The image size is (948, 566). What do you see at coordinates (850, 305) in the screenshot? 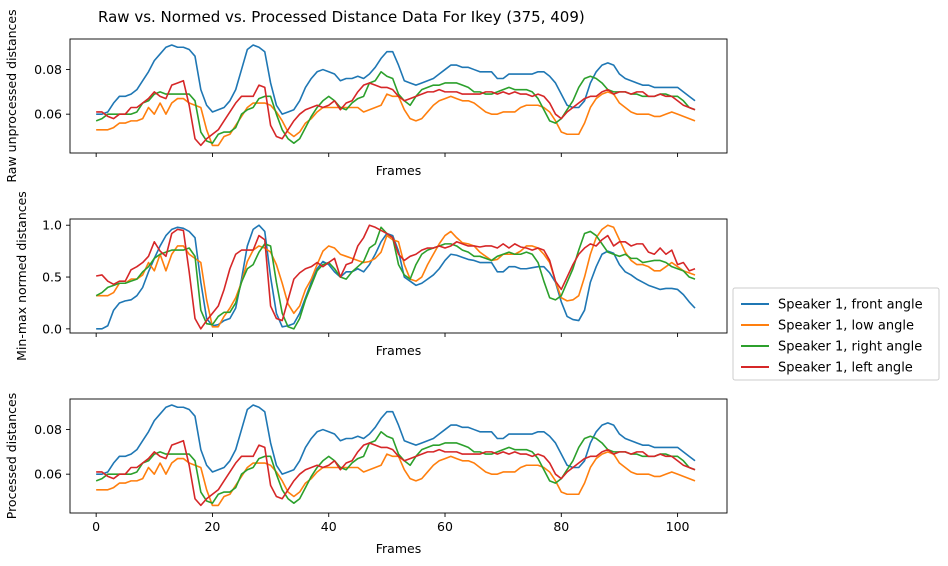
I see `legend-label: Speaker 1, front angle` at bounding box center [850, 305].